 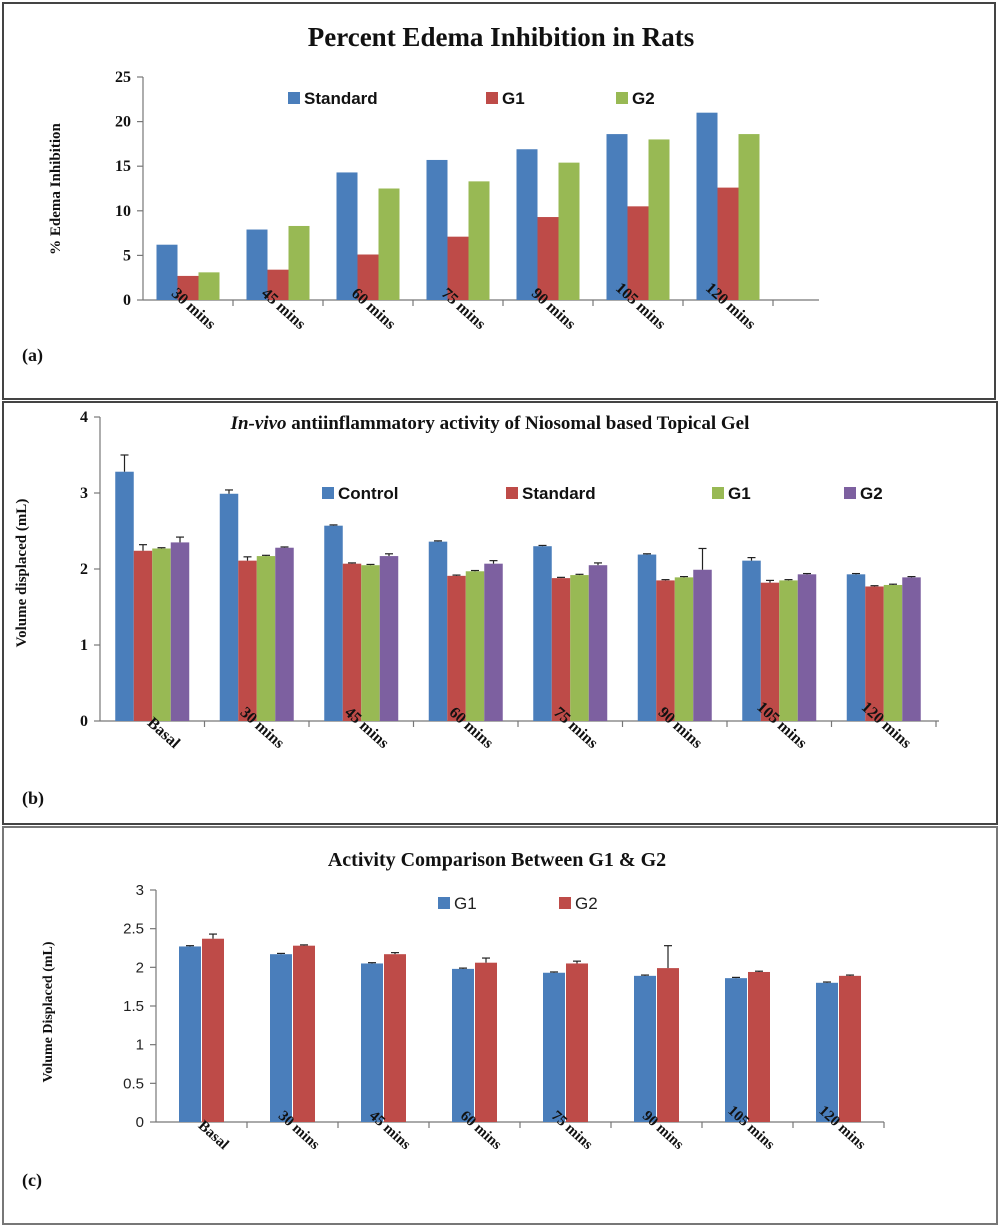 I want to click on y-tick-label: 10, so click(x=123, y=211).